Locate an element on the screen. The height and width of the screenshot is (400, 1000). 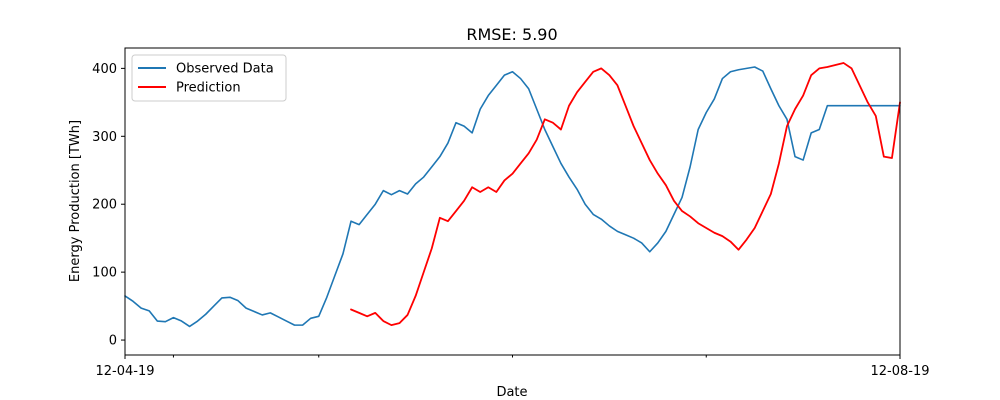
y-tick-label: 0 is located at coordinates (113, 341).